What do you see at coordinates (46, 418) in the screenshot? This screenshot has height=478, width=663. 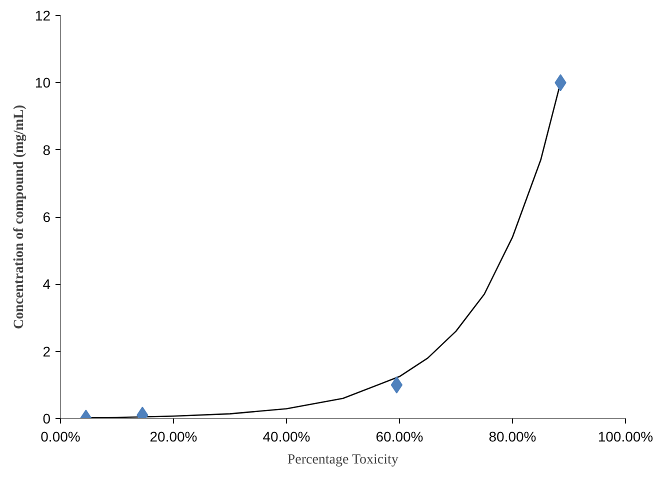 I see `y-tick-label: 0` at bounding box center [46, 418].